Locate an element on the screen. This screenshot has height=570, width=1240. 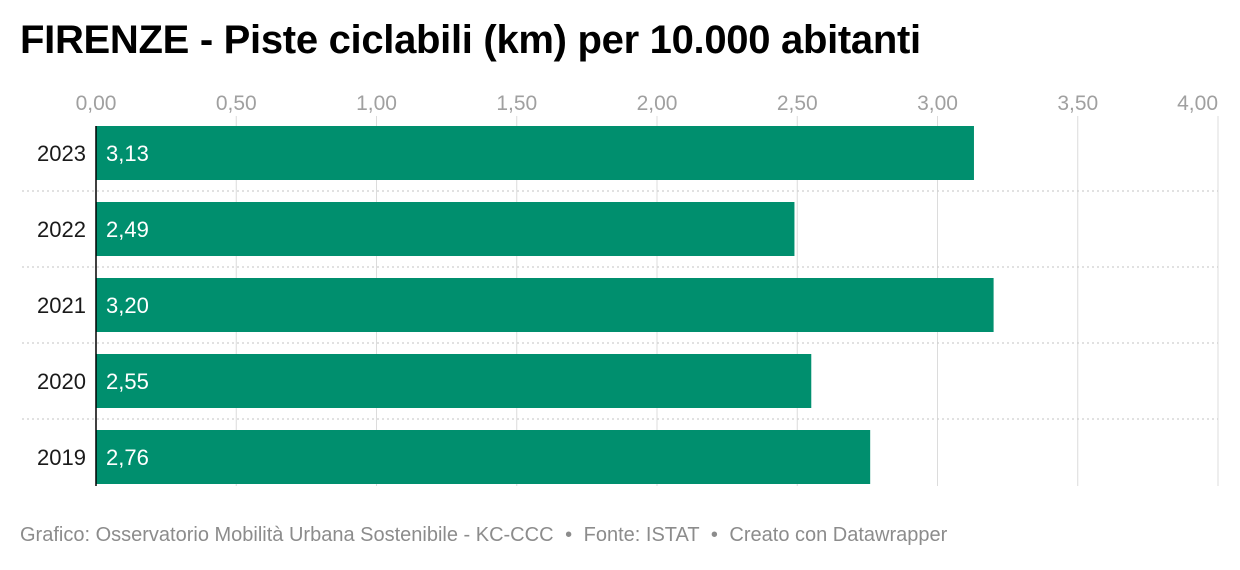
x-tick-label: 0,00 is located at coordinates (96, 103).